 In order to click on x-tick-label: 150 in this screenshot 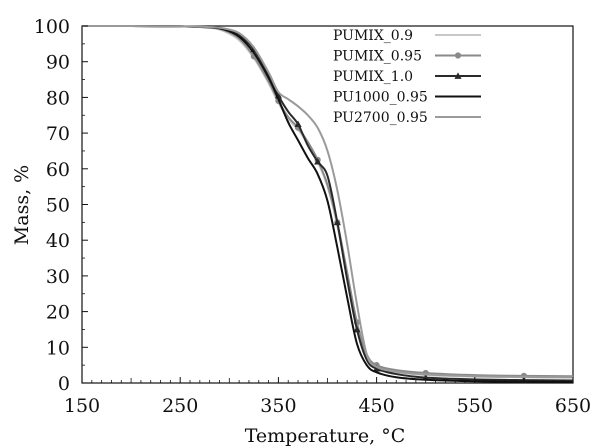, I will do `click(82, 406)`.